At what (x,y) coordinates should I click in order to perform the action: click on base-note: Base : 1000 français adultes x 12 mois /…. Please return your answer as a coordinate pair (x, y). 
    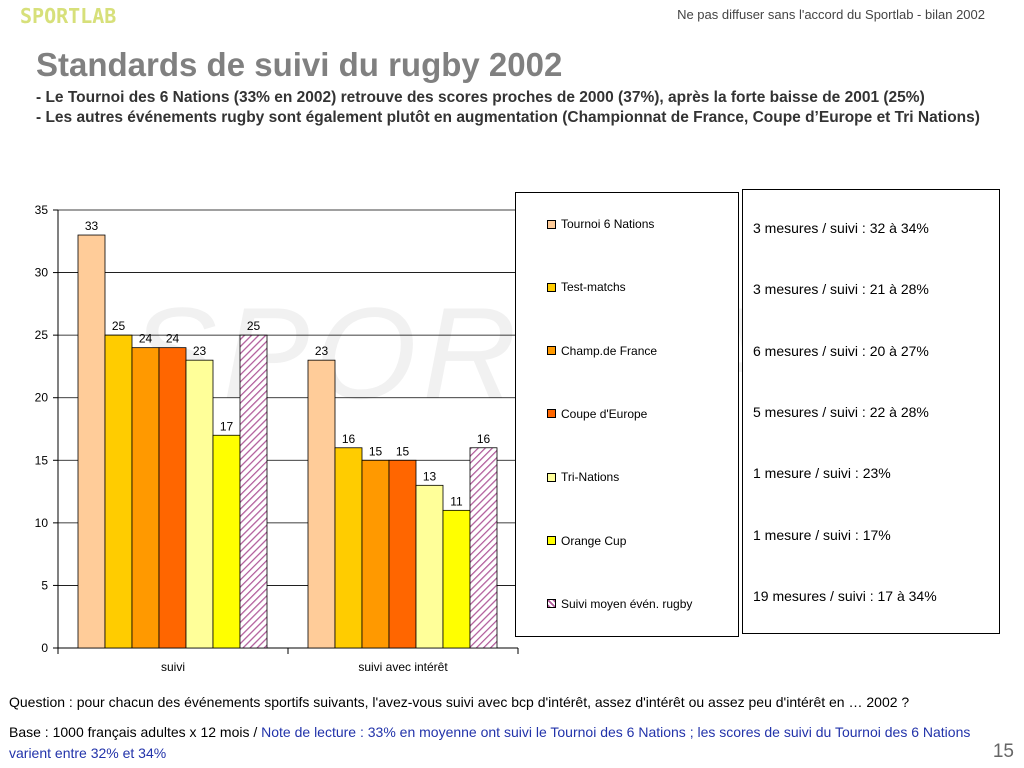
    Looking at the image, I should click on (504, 743).